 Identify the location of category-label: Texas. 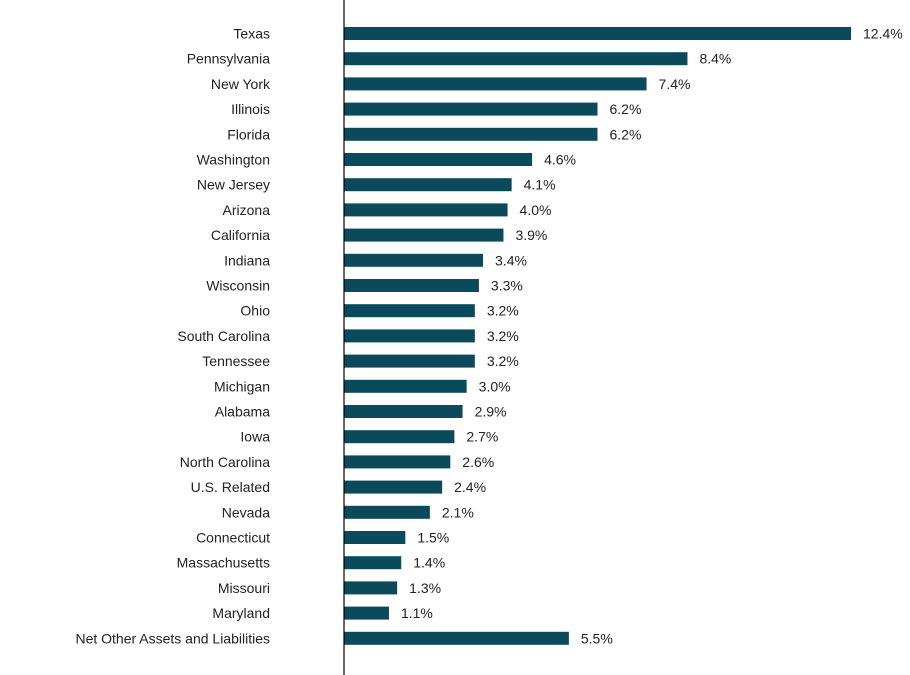
(251, 34).